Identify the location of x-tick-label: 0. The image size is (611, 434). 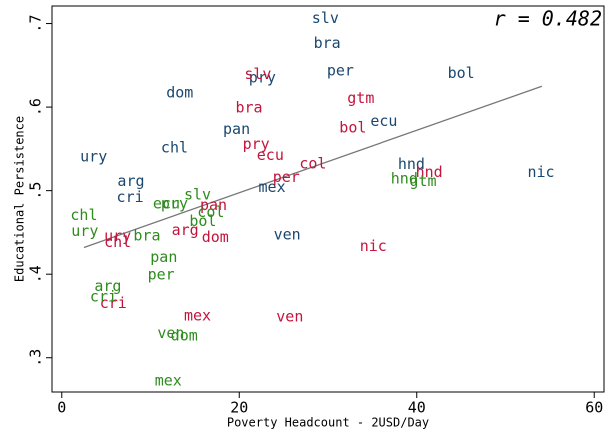
(61, 408).